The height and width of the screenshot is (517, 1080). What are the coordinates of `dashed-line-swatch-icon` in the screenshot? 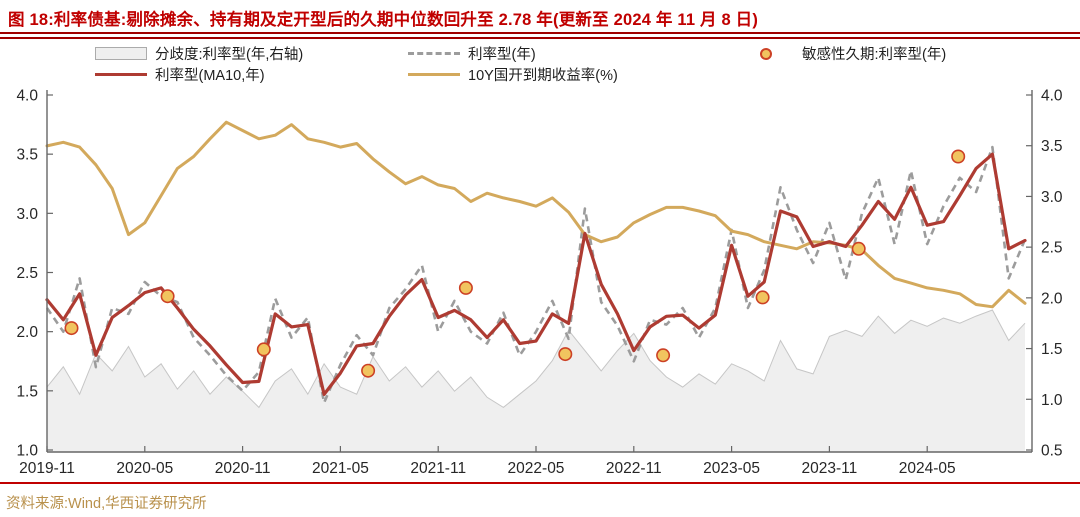 It's located at (434, 53).